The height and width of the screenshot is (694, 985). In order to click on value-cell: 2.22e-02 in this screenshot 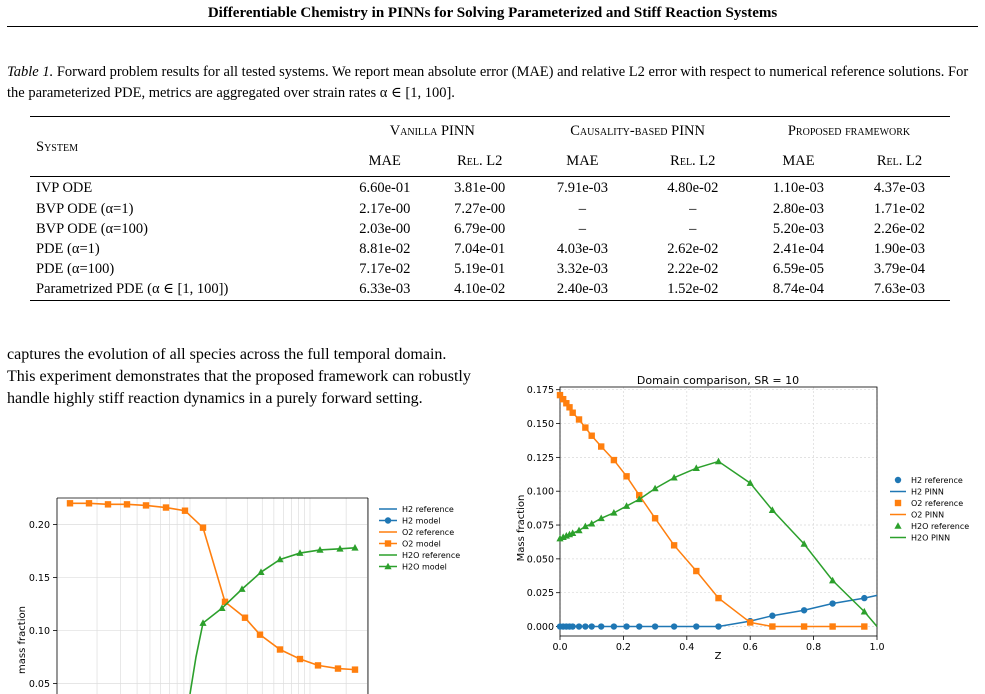, I will do `click(693, 268)`.